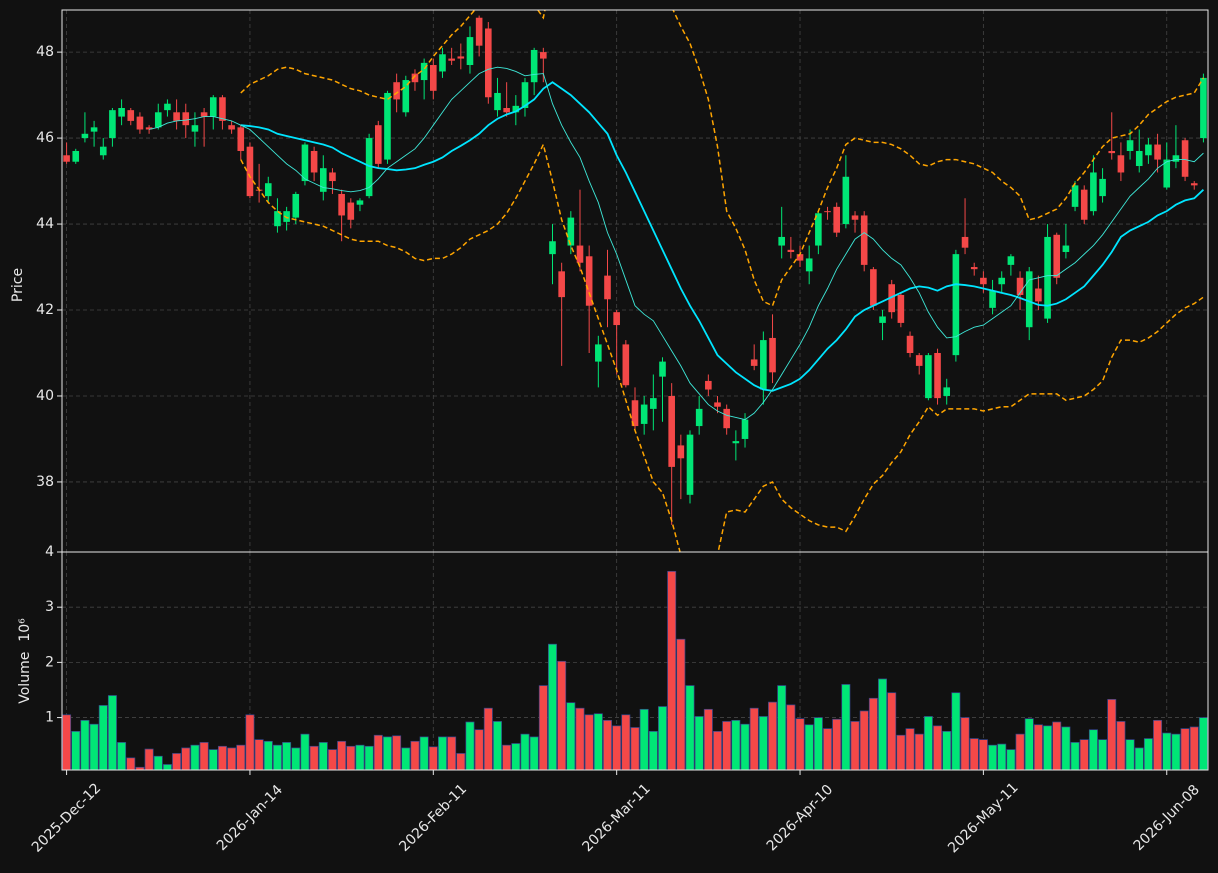 The width and height of the screenshot is (1218, 873). What do you see at coordinates (45, 482) in the screenshot?
I see `y-tick-label: 38` at bounding box center [45, 482].